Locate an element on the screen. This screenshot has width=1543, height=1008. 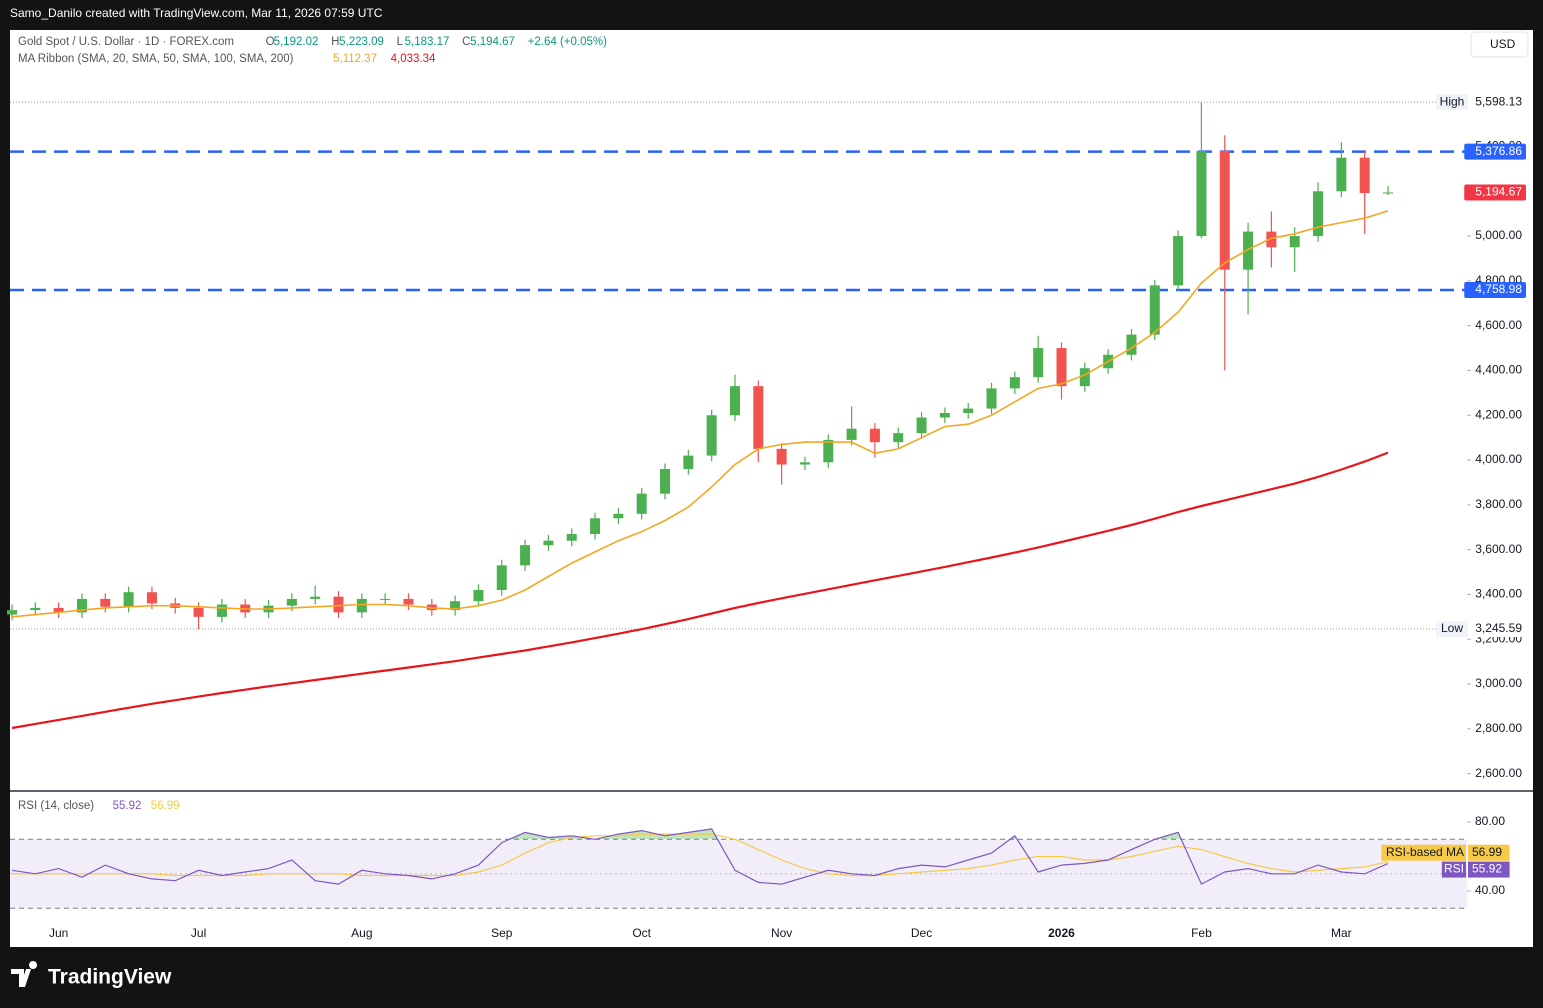
x-tick-label: Feb is located at coordinates (1201, 933).